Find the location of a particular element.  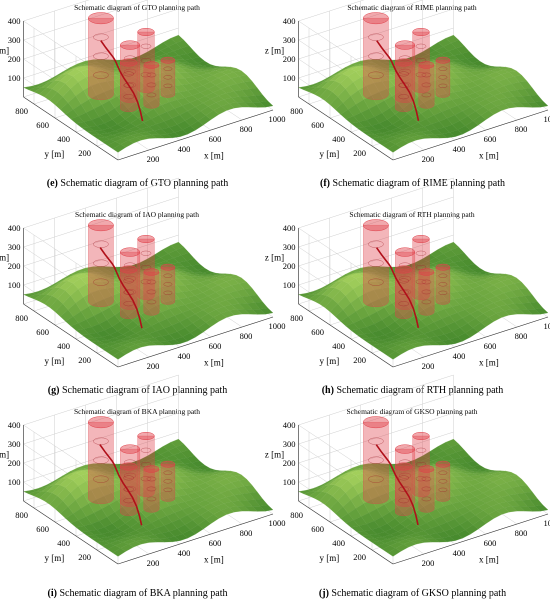

terrain-surface is located at coordinates (423, 93).